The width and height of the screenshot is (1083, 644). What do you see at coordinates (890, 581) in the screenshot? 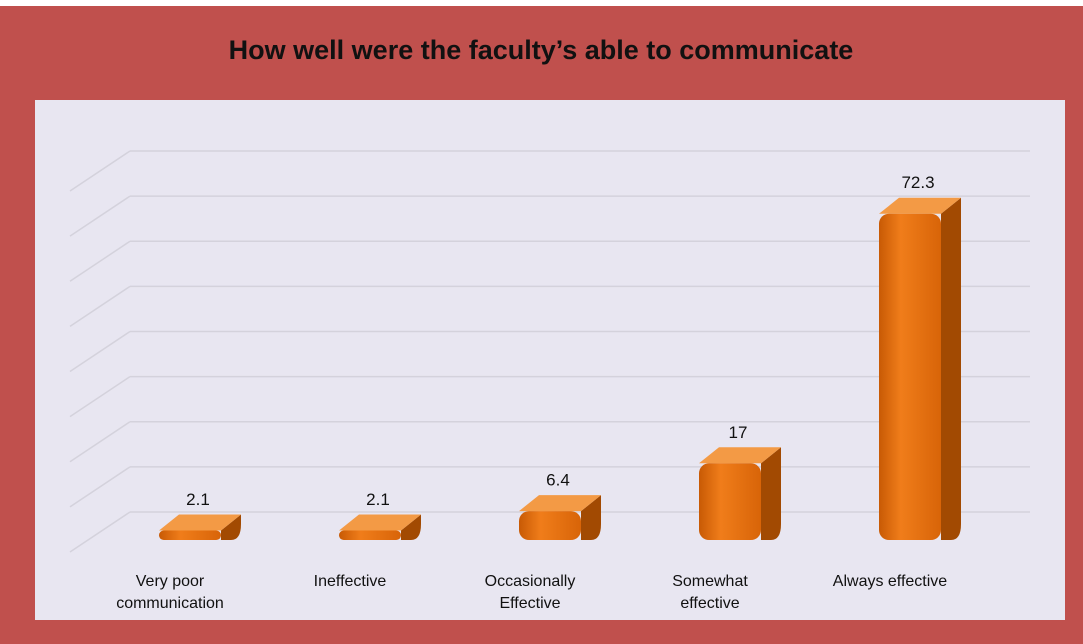
I see `x-tick-label: Always effective` at bounding box center [890, 581].